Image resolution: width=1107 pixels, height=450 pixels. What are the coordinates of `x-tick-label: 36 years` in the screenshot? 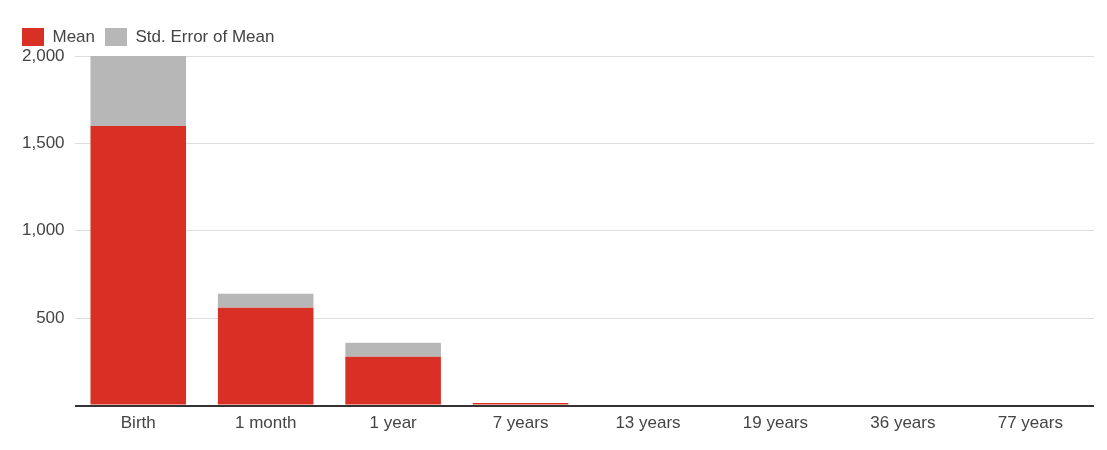 It's located at (903, 423).